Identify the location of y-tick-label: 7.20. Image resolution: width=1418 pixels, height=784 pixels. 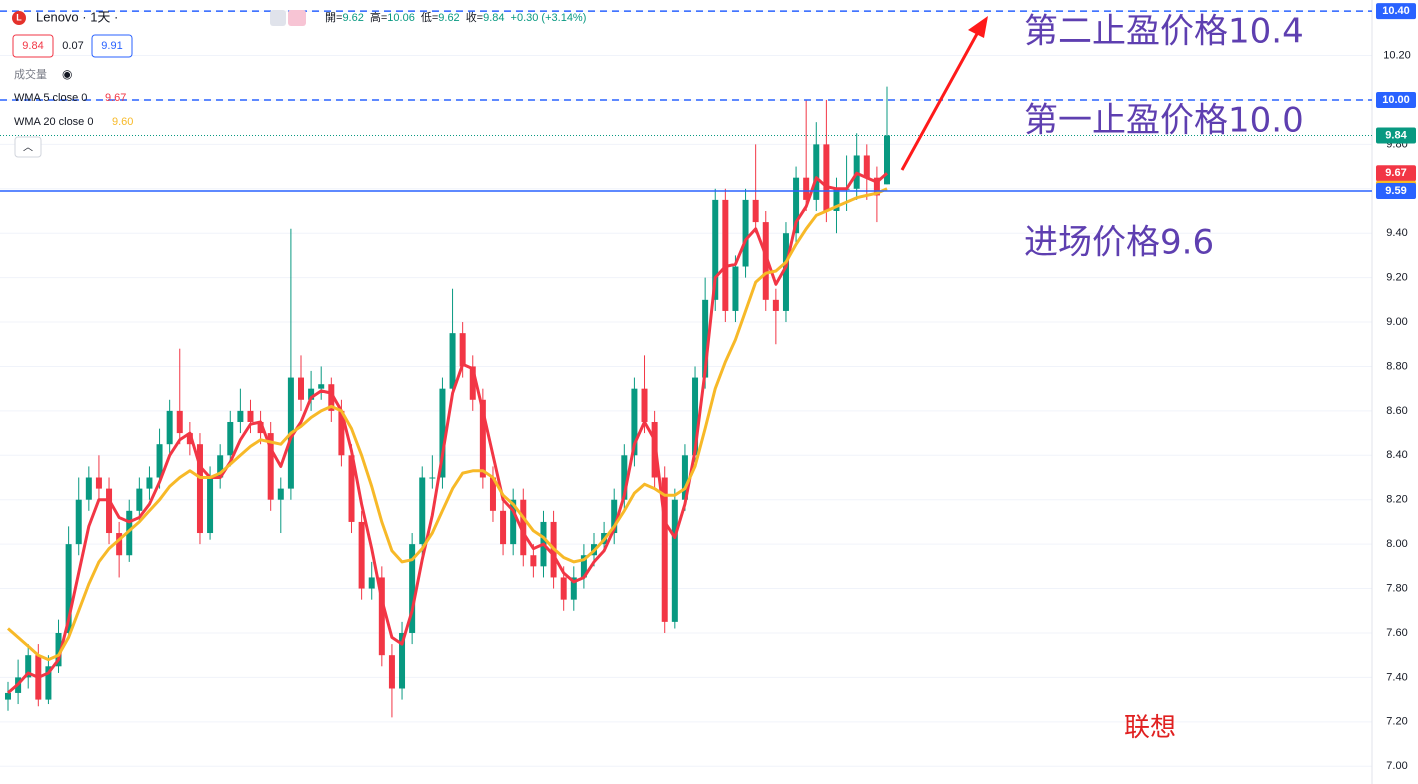
(1396, 722).